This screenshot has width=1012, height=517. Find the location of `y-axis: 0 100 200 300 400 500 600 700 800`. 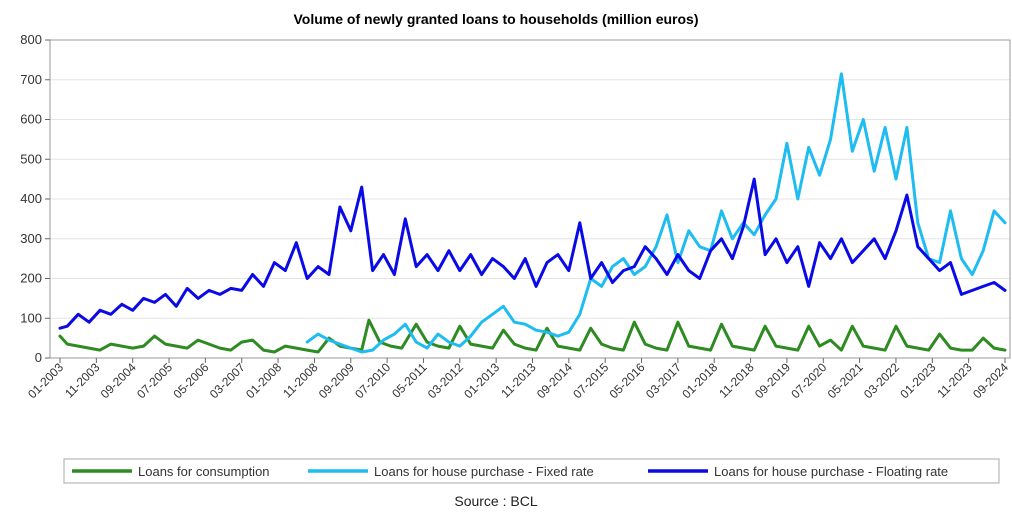

y-axis: 0 100 200 300 400 500 600 700 800 is located at coordinates (35, 198).